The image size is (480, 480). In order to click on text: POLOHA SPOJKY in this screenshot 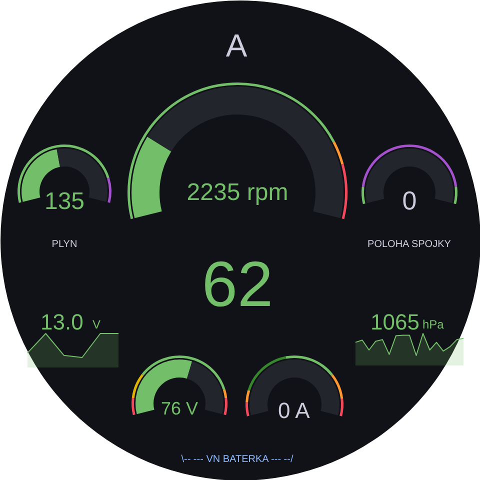, I will do `click(410, 244)`.